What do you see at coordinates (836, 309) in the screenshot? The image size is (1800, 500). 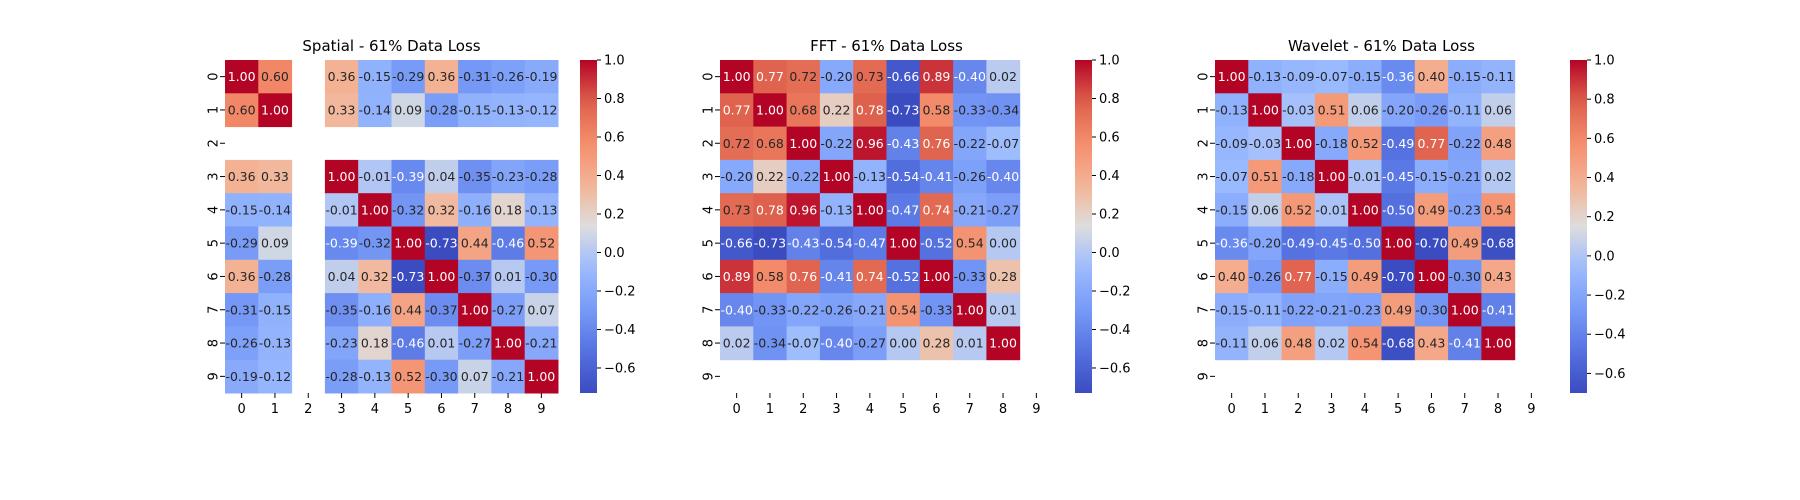 I see `cell-label: -0.26` at bounding box center [836, 309].